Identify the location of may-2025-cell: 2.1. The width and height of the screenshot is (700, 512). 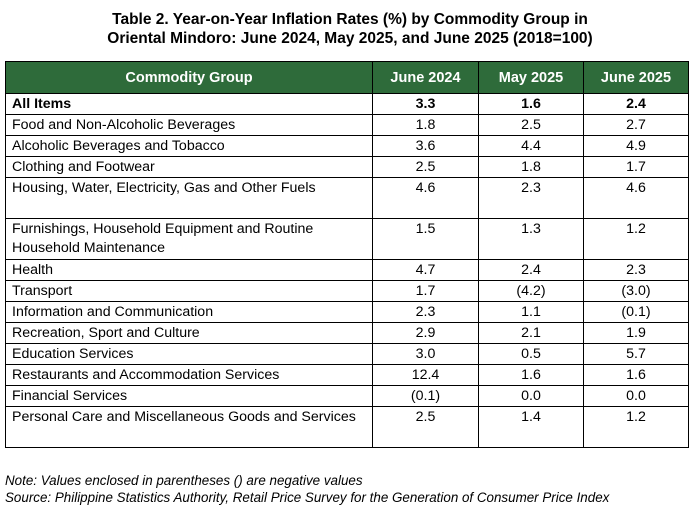
(531, 333).